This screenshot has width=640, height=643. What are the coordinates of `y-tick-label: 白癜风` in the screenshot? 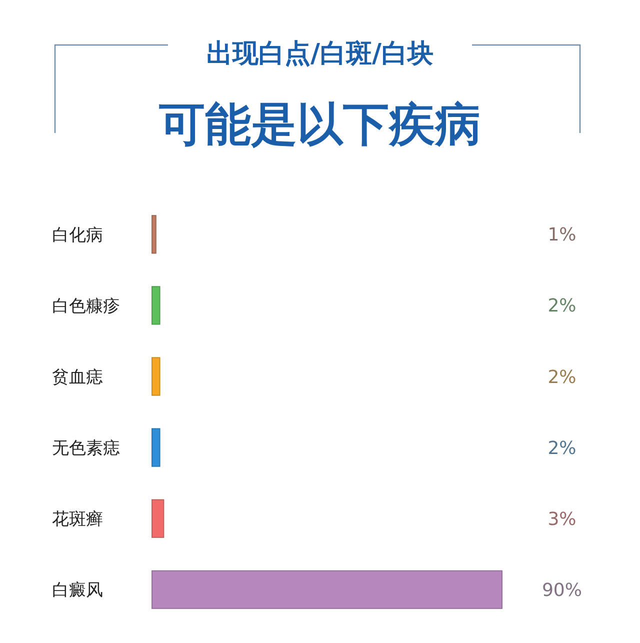 It's located at (77, 590).